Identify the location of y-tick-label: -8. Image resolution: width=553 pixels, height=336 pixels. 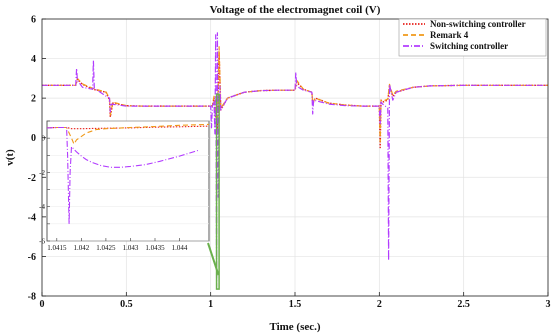
(32, 297).